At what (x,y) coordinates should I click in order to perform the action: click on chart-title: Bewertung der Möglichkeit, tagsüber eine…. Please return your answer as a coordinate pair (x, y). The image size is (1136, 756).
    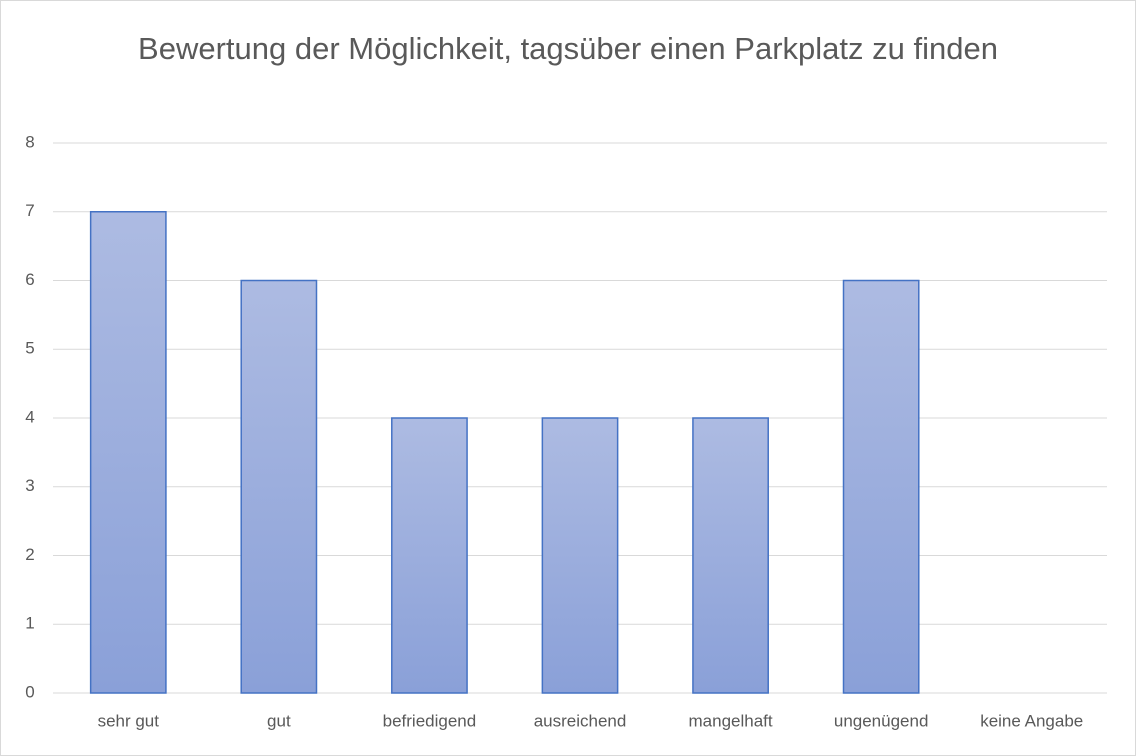
    Looking at the image, I should click on (568, 48).